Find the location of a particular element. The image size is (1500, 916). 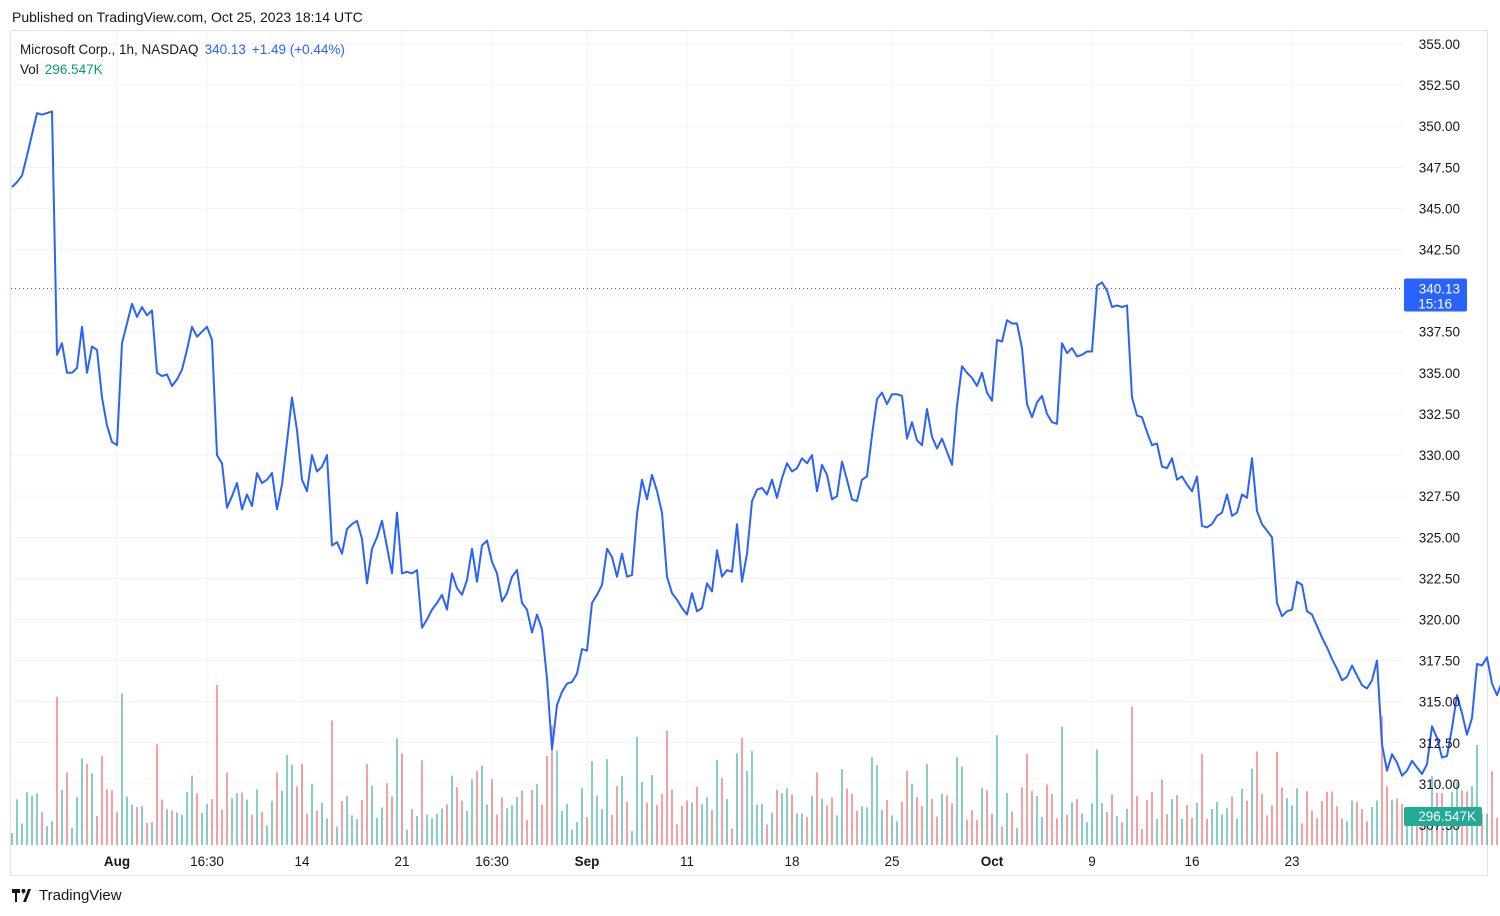

y-tick-label: 335.00 is located at coordinates (1439, 373).